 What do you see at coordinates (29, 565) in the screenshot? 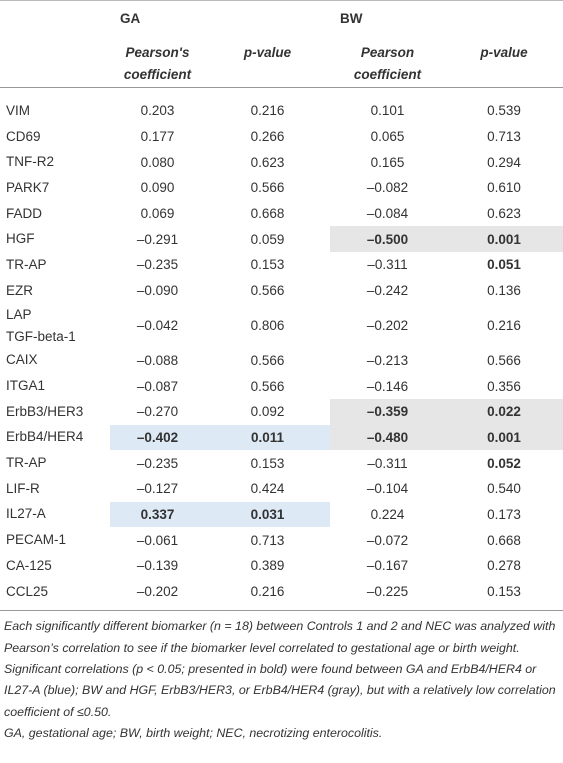
I see `row-label: CA-125` at bounding box center [29, 565].